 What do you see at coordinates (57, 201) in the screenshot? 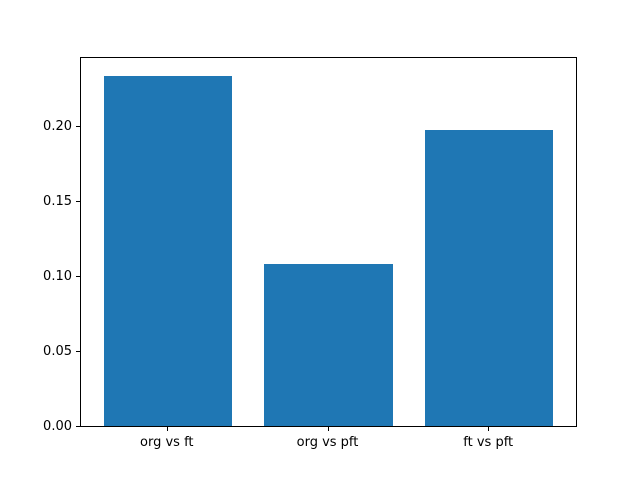
I see `y-tick-label: 0.15` at bounding box center [57, 201].